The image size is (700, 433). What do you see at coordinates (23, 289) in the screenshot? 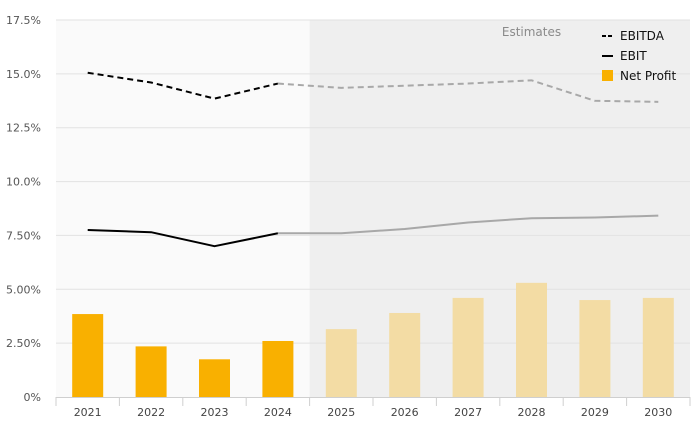
I see `y-tick-label: 5.00%` at bounding box center [23, 289].